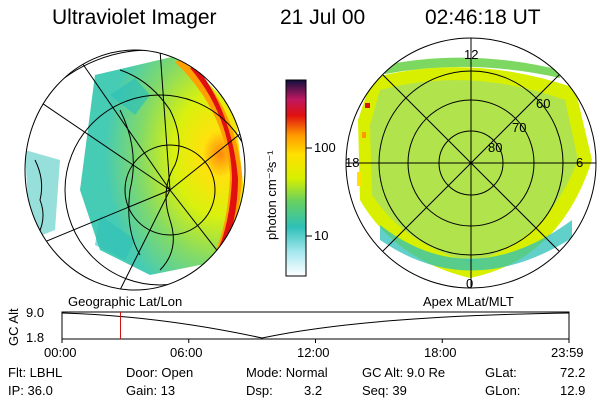 The image size is (600, 400). I want to click on glon-label: GLon:, so click(503, 390).